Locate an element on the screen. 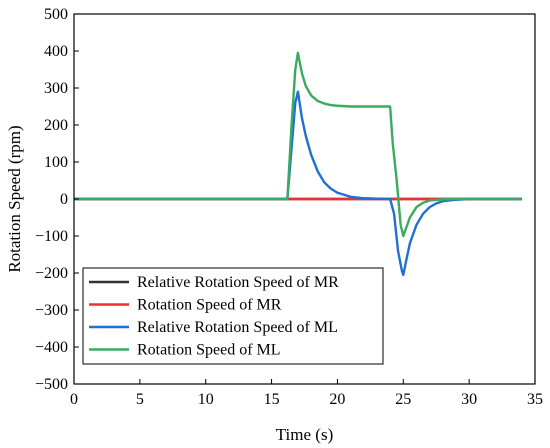 This screenshot has height=448, width=550. y-tick-label: 100 is located at coordinates (56, 162).